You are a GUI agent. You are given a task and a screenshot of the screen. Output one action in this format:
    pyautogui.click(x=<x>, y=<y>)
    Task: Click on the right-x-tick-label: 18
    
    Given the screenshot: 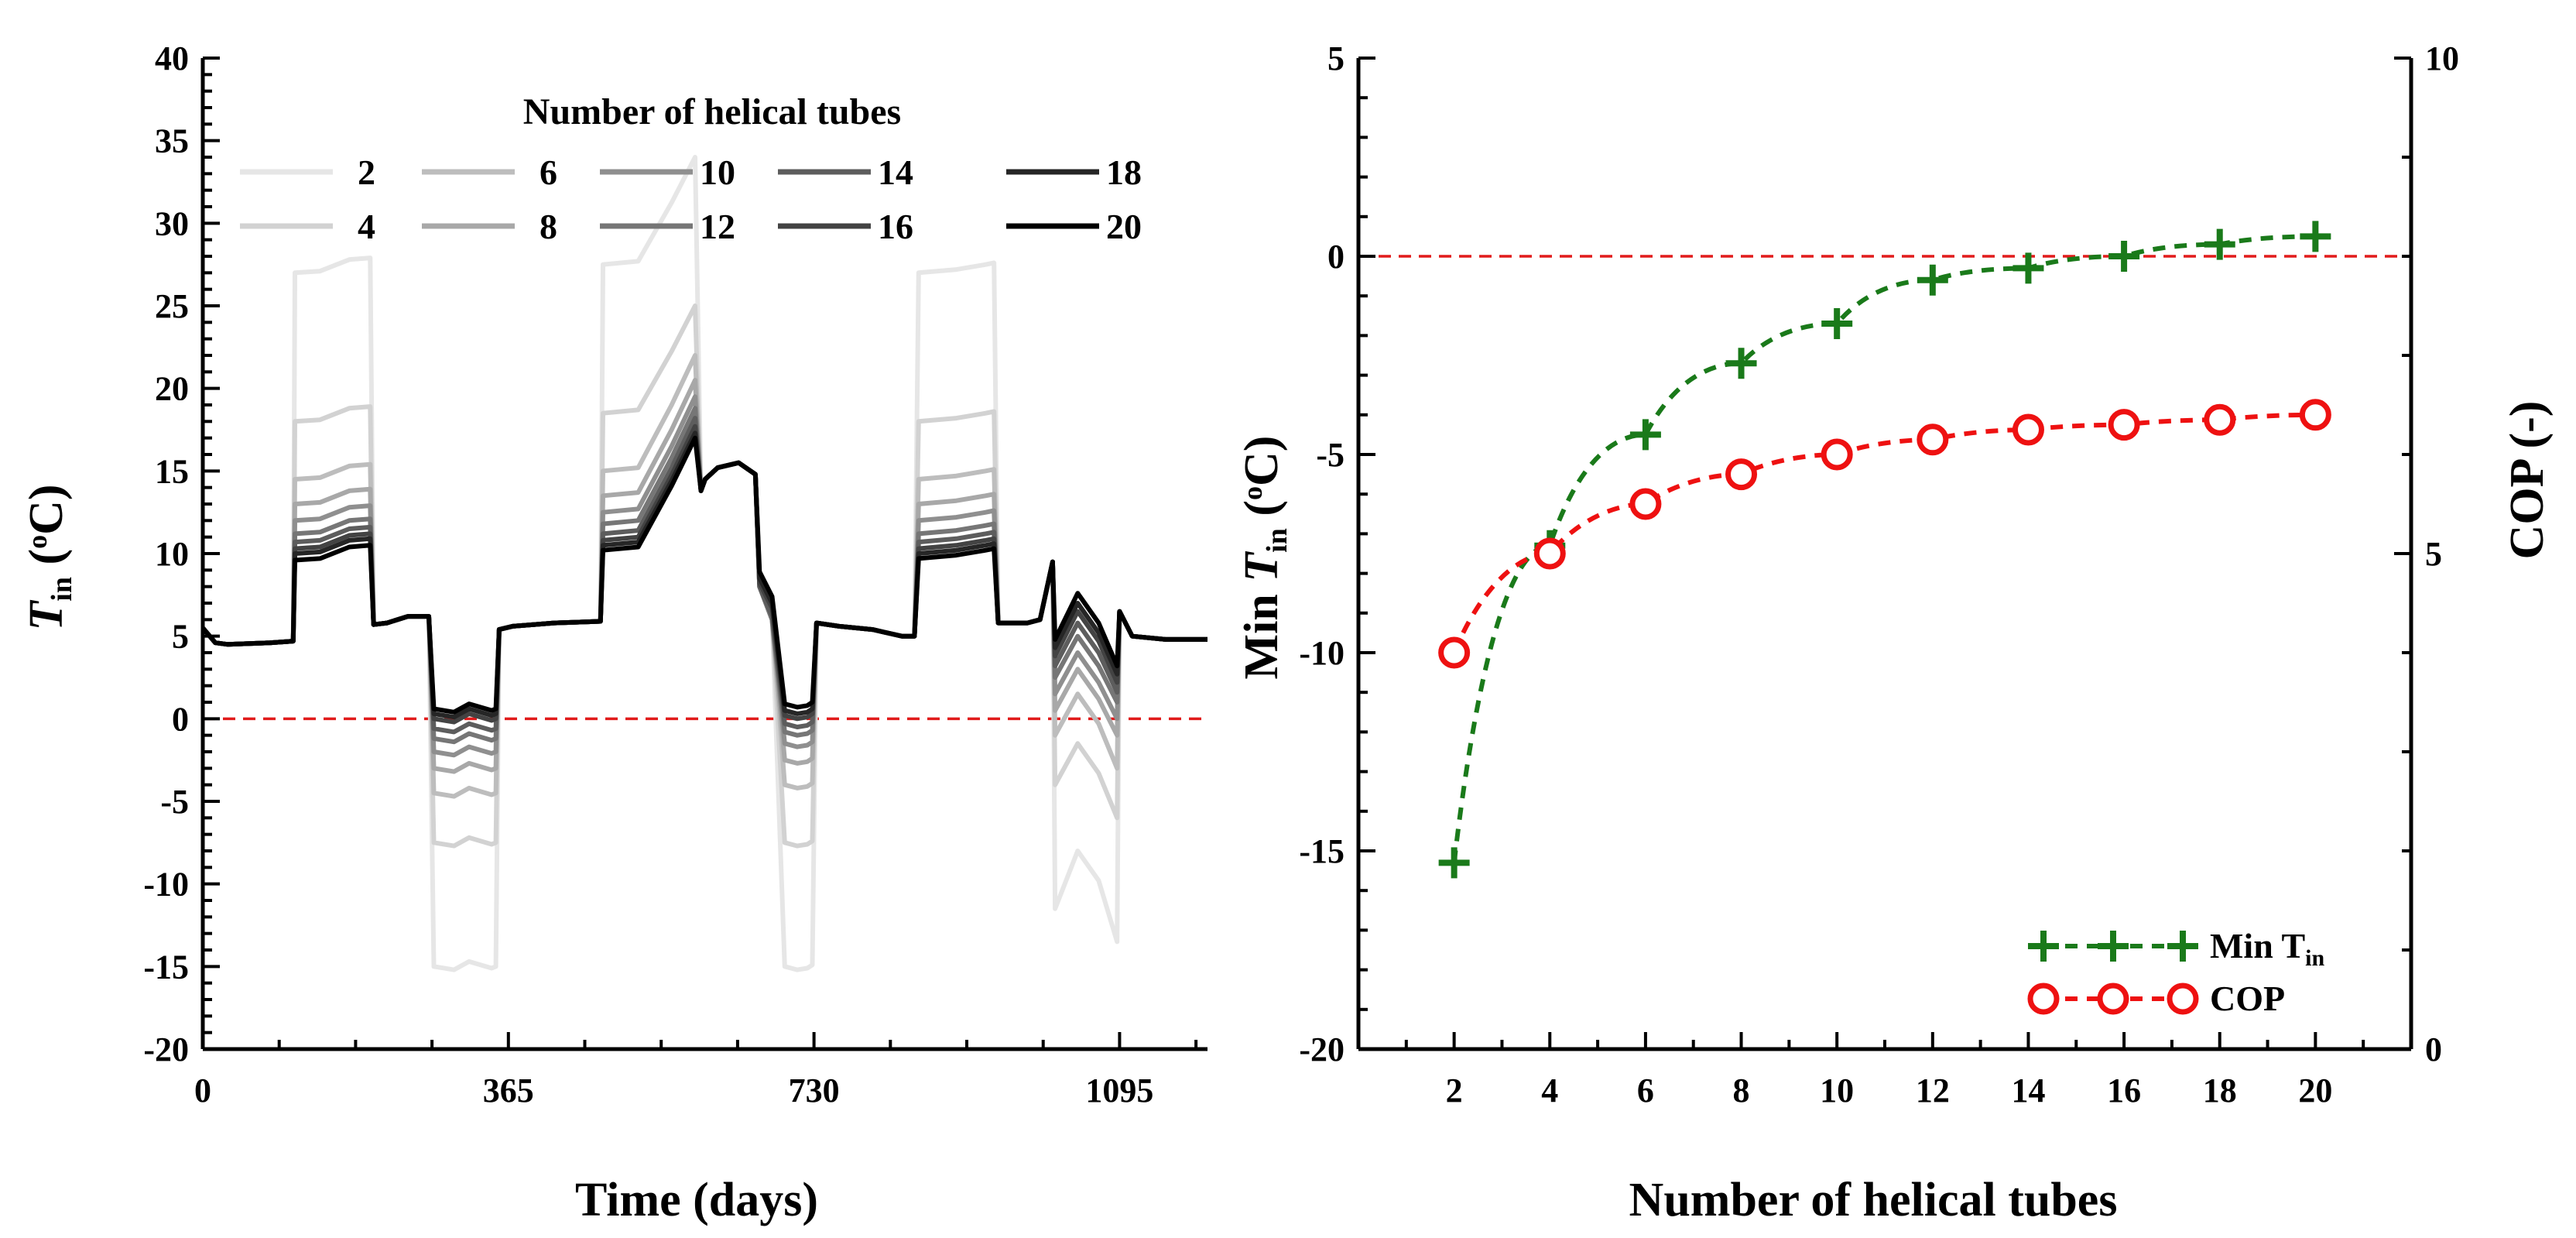 What is the action you would take?
    pyautogui.click(x=2220, y=1091)
    